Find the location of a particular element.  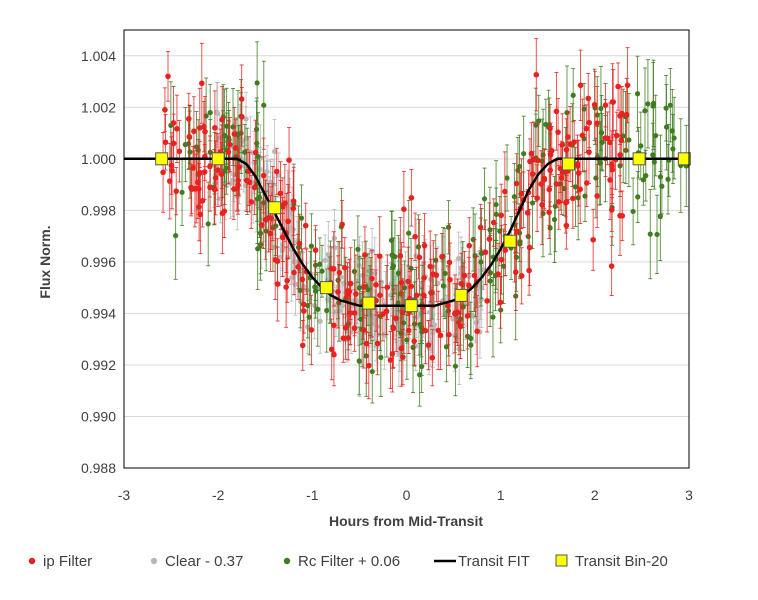

x-axis-title: Hours from Mid-Transit is located at coordinates (406, 521).